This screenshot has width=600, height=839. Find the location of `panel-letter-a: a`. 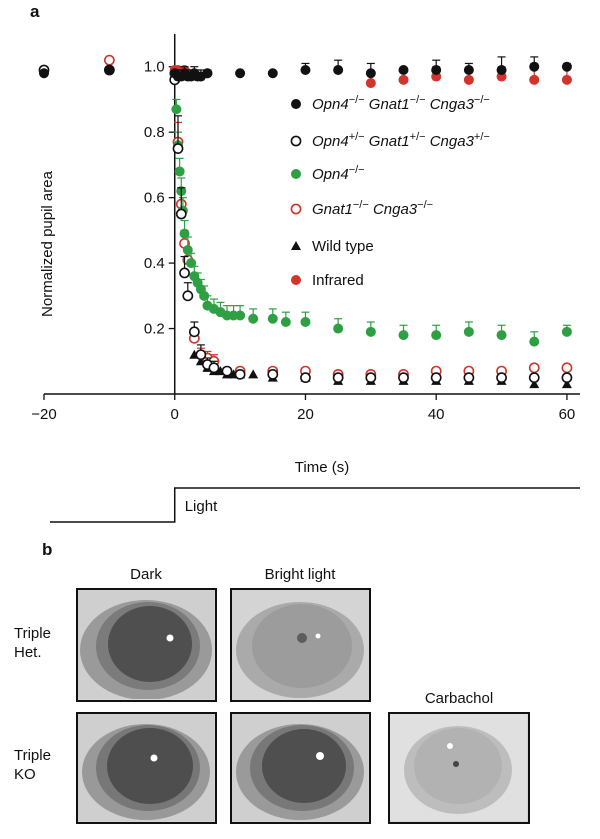

panel-letter-a: a is located at coordinates (35, 11).